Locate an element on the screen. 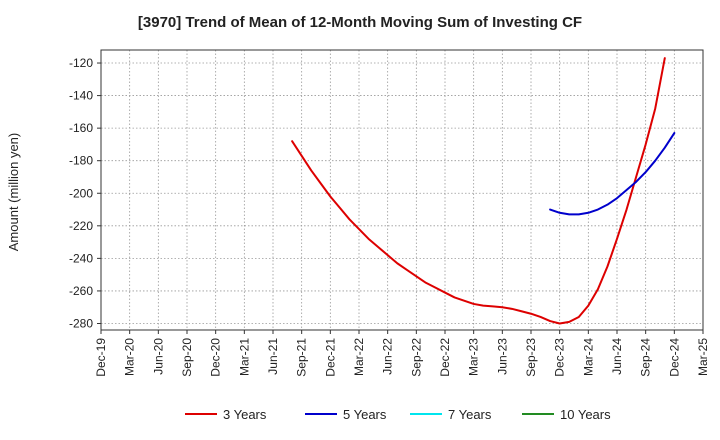  x-tick-label: Jun-24 is located at coordinates (617, 356).